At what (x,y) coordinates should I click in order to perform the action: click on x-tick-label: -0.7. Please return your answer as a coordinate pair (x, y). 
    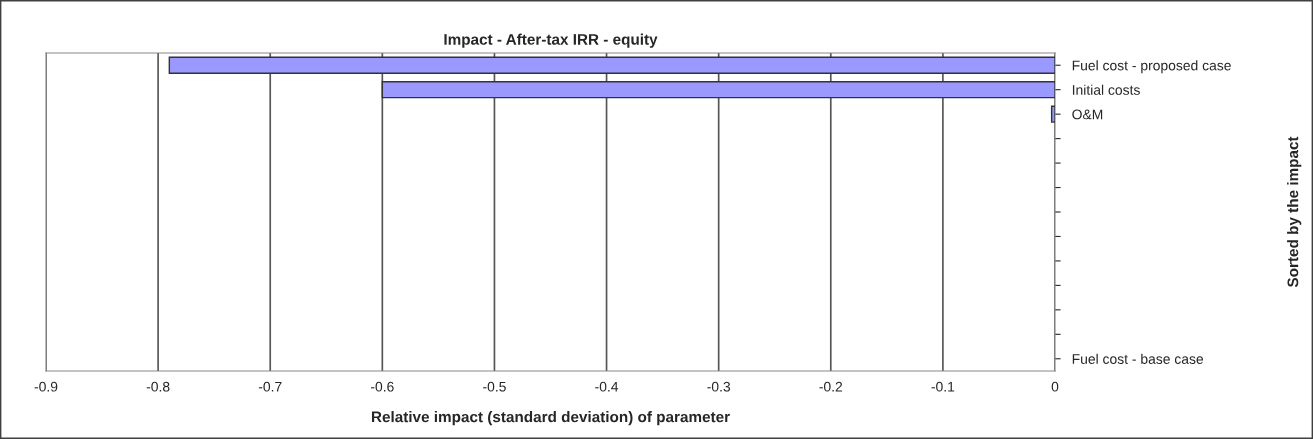
    Looking at the image, I should click on (270, 386).